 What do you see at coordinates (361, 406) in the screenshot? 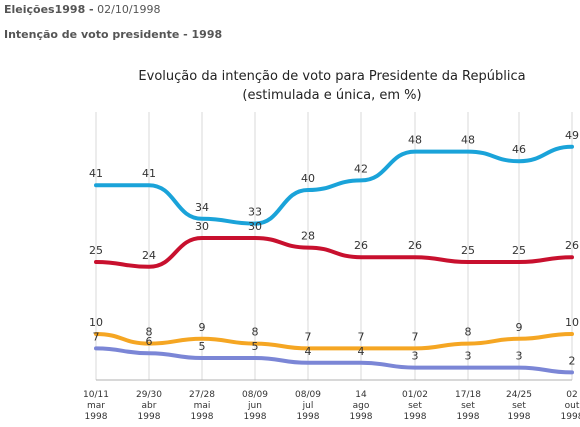
I see `x-tick-label: ago` at bounding box center [361, 406].